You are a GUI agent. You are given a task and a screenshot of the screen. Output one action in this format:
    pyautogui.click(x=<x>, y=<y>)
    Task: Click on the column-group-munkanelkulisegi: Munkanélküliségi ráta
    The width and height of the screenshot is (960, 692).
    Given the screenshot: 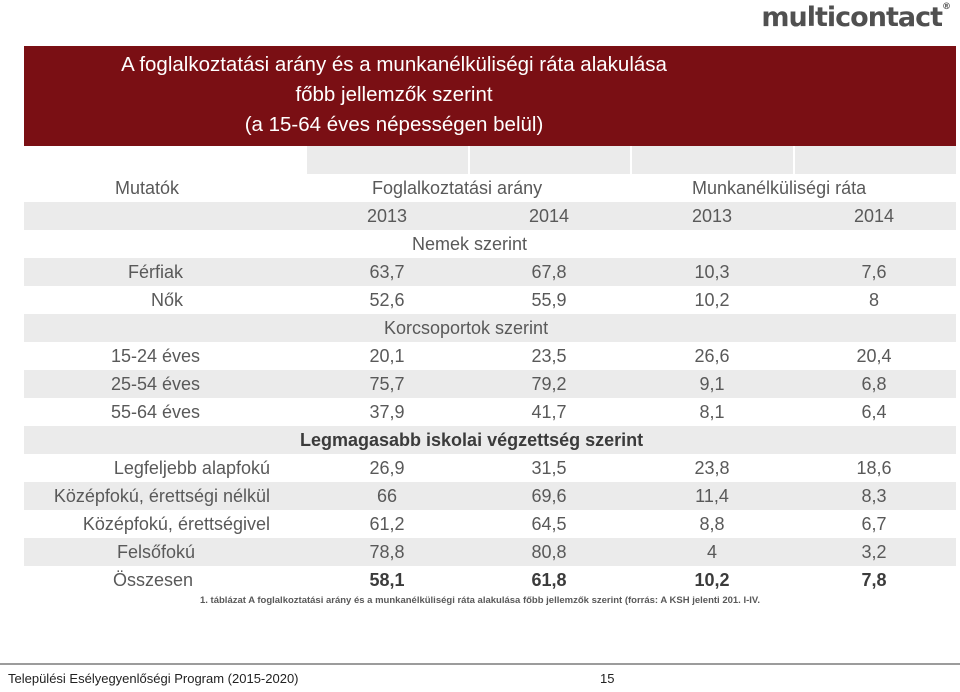 What is the action you would take?
    pyautogui.click(x=779, y=188)
    